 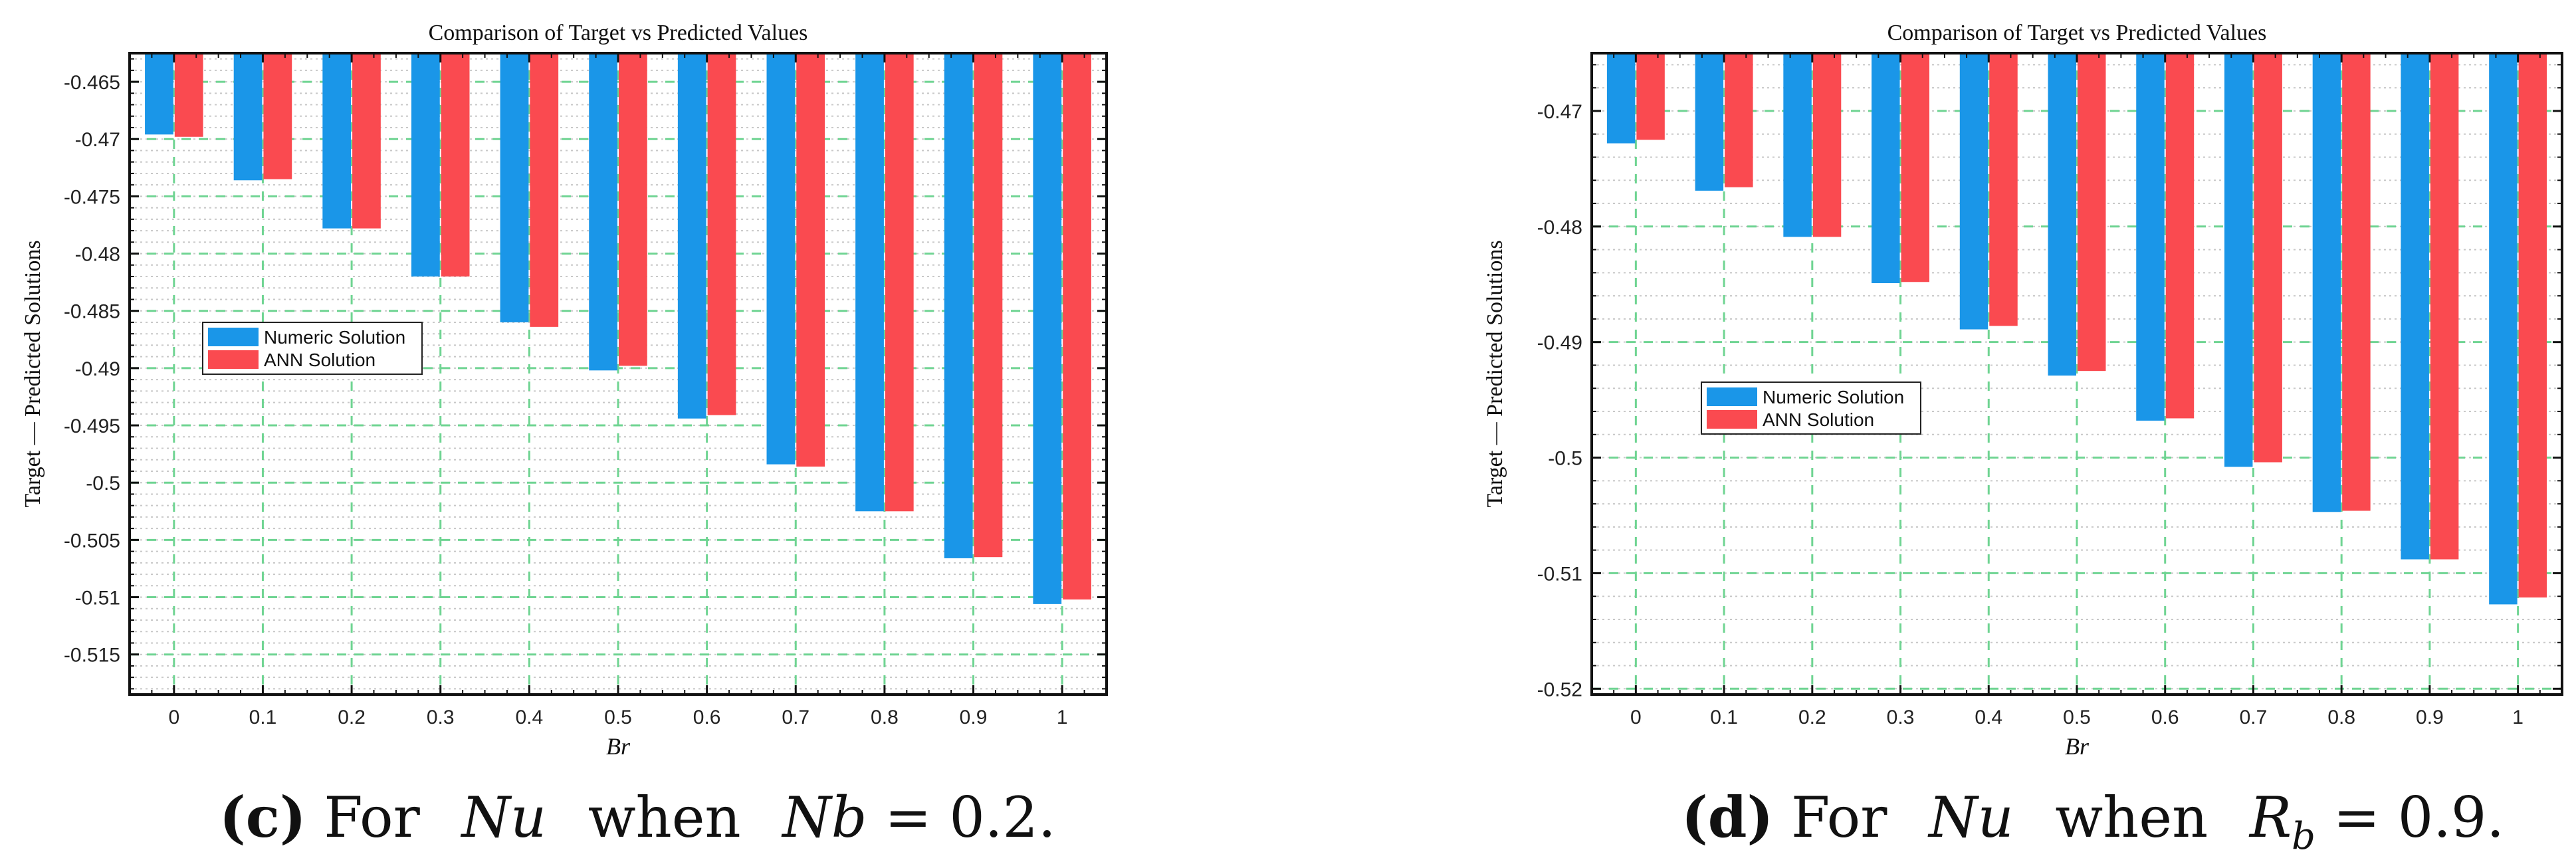 I want to click on legend-swatch-ann, so click(x=233, y=360).